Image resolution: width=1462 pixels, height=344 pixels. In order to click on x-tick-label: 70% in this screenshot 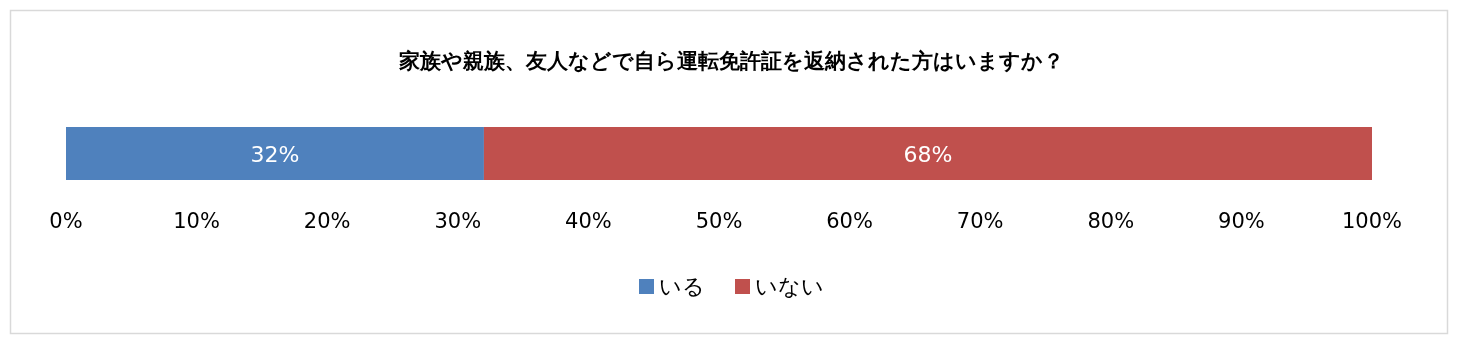, I will do `click(980, 221)`.